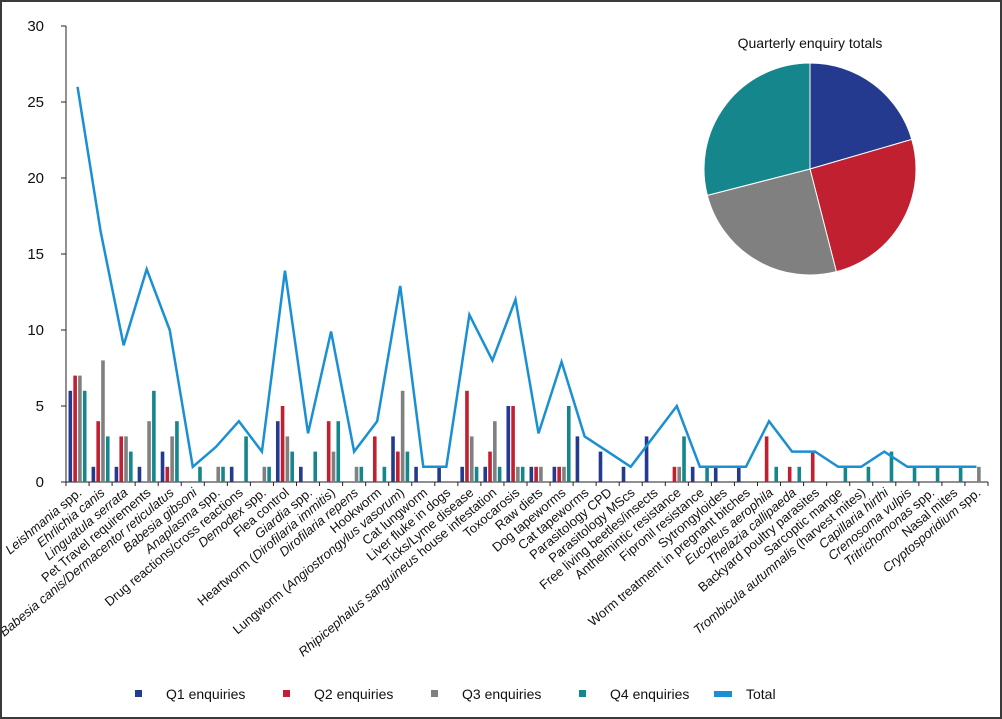 The image size is (1002, 719). What do you see at coordinates (35, 254) in the screenshot?
I see `y-tick-label: 15` at bounding box center [35, 254].